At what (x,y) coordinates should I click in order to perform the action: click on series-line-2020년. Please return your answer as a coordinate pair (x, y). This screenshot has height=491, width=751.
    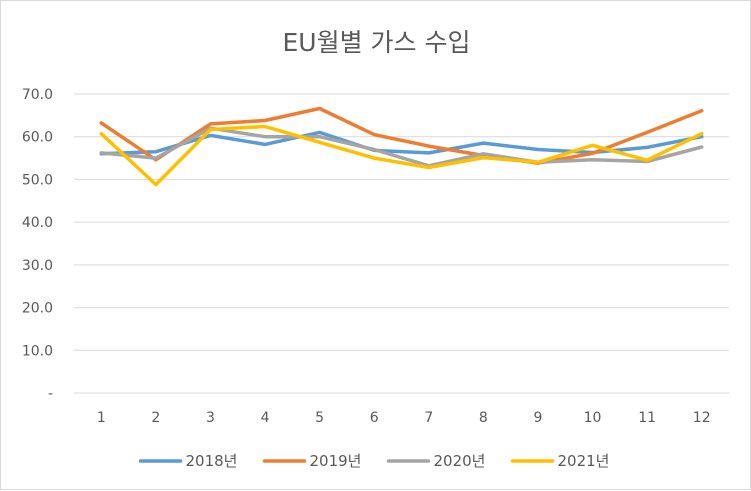
    Looking at the image, I should click on (401, 147).